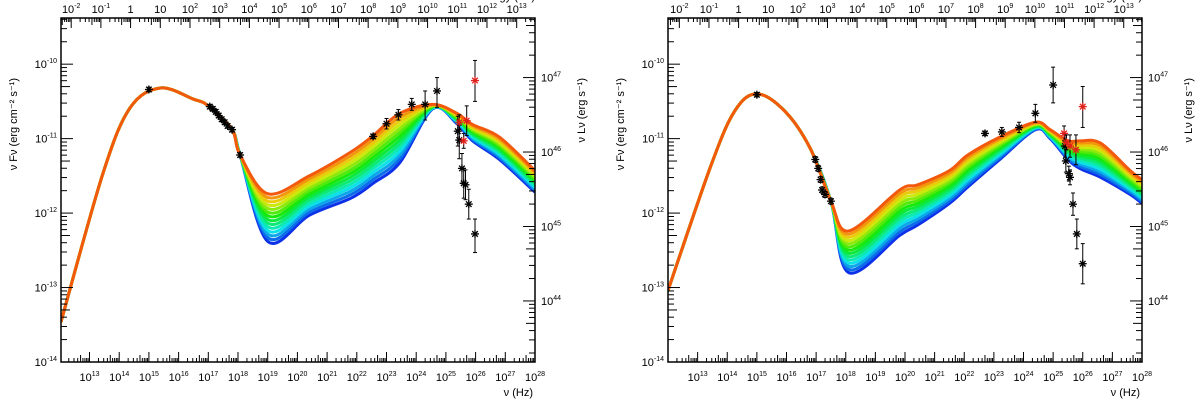 The image size is (1200, 403). Describe the element at coordinates (653, 139) in the screenshot. I see `y-tick-label: 10-11` at that location.